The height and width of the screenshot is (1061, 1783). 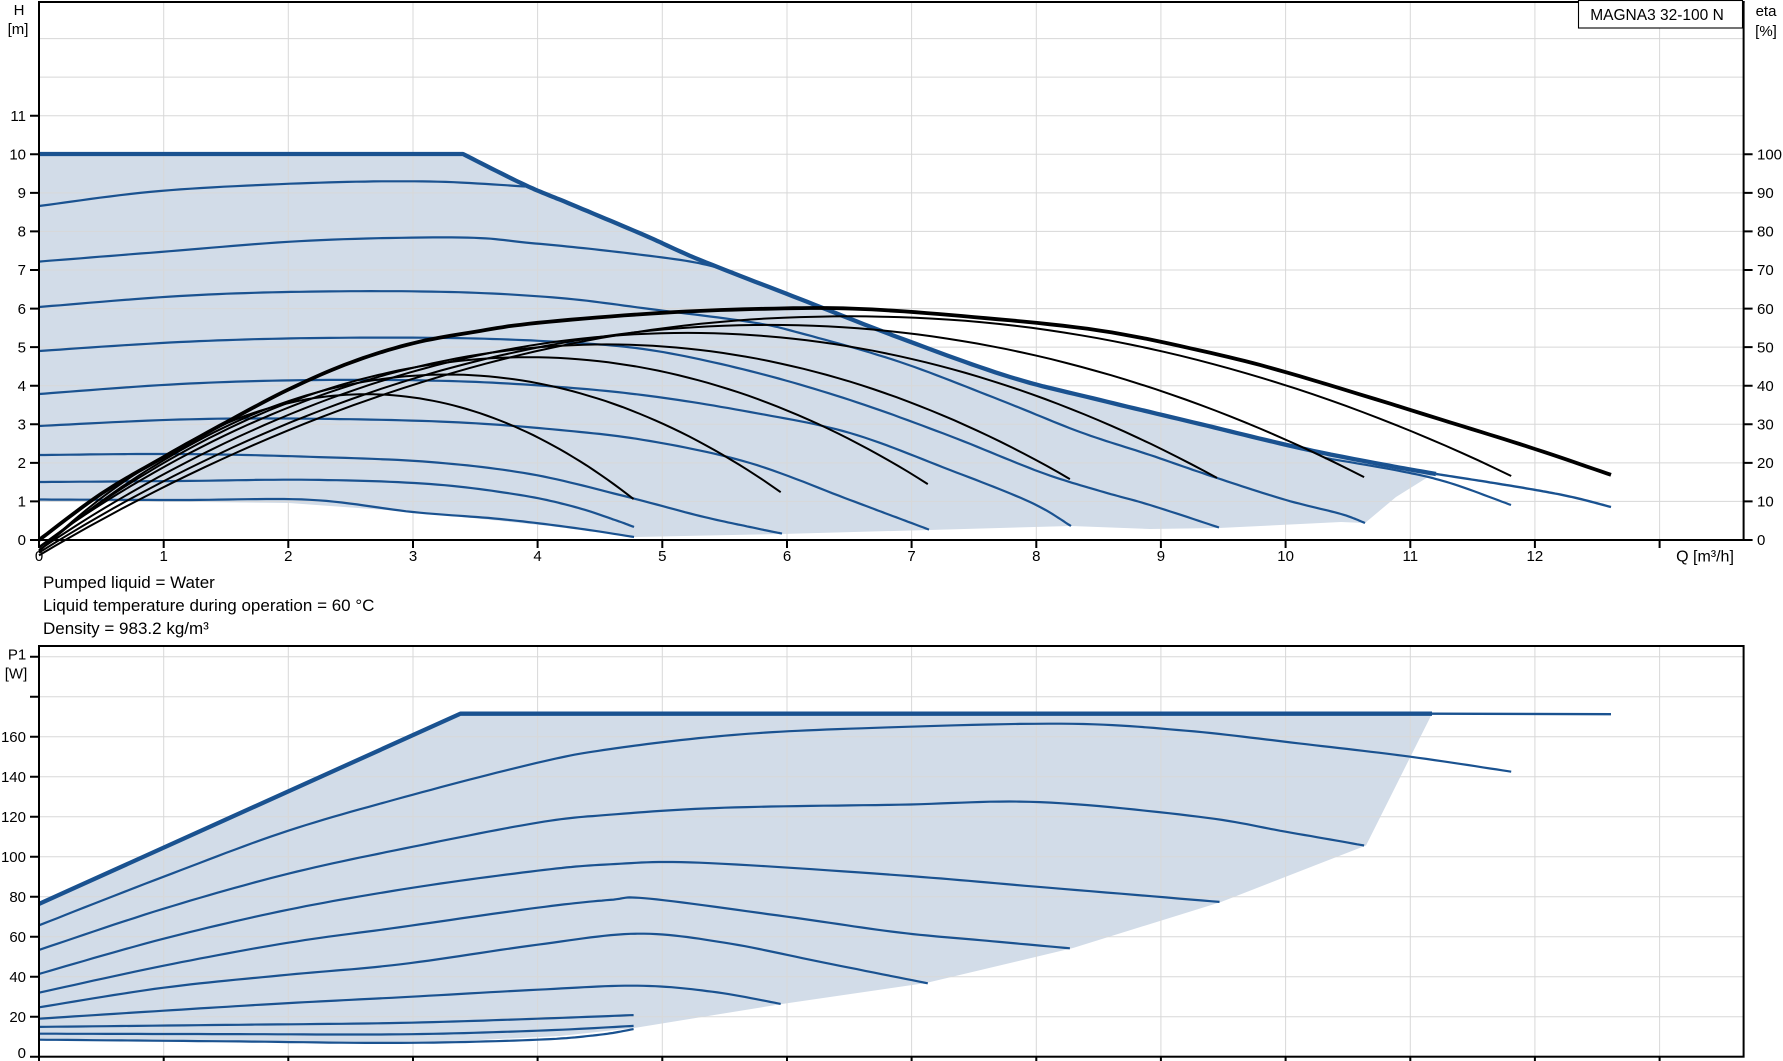 What do you see at coordinates (1765, 347) in the screenshot?
I see `svg-text: 50` at bounding box center [1765, 347].